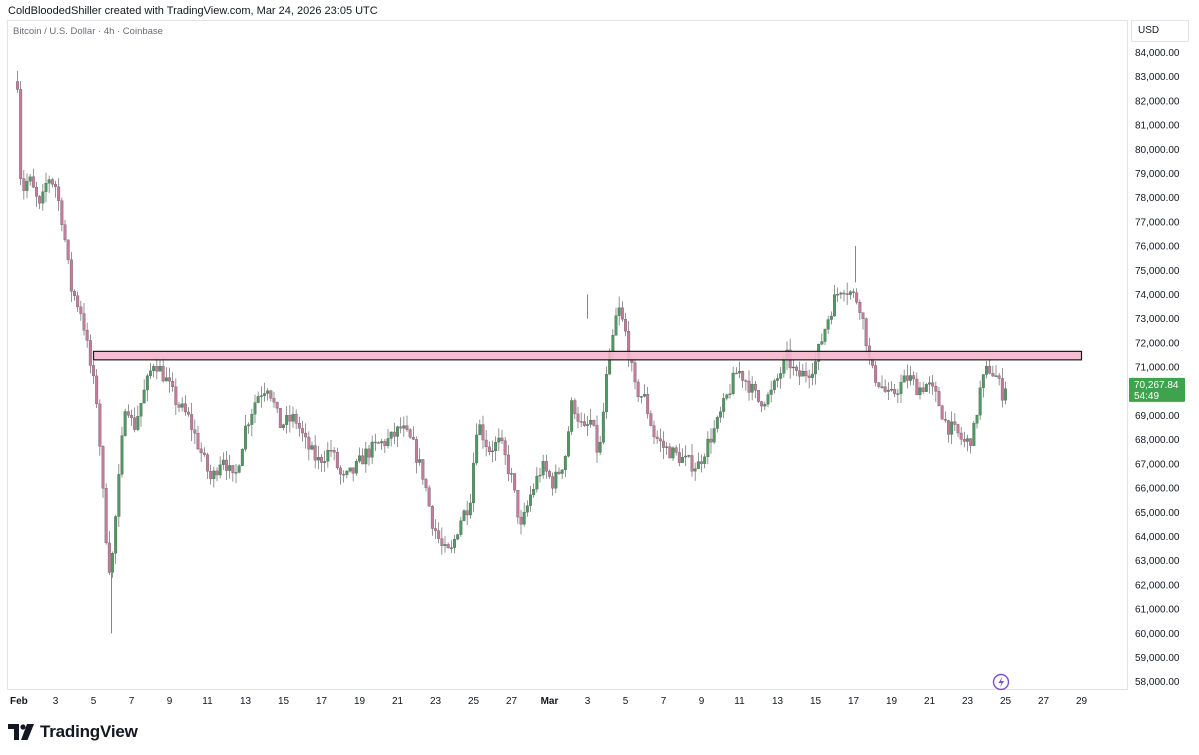  What do you see at coordinates (1157, 295) in the screenshot?
I see `price-tick-label: 74,000.00` at bounding box center [1157, 295].